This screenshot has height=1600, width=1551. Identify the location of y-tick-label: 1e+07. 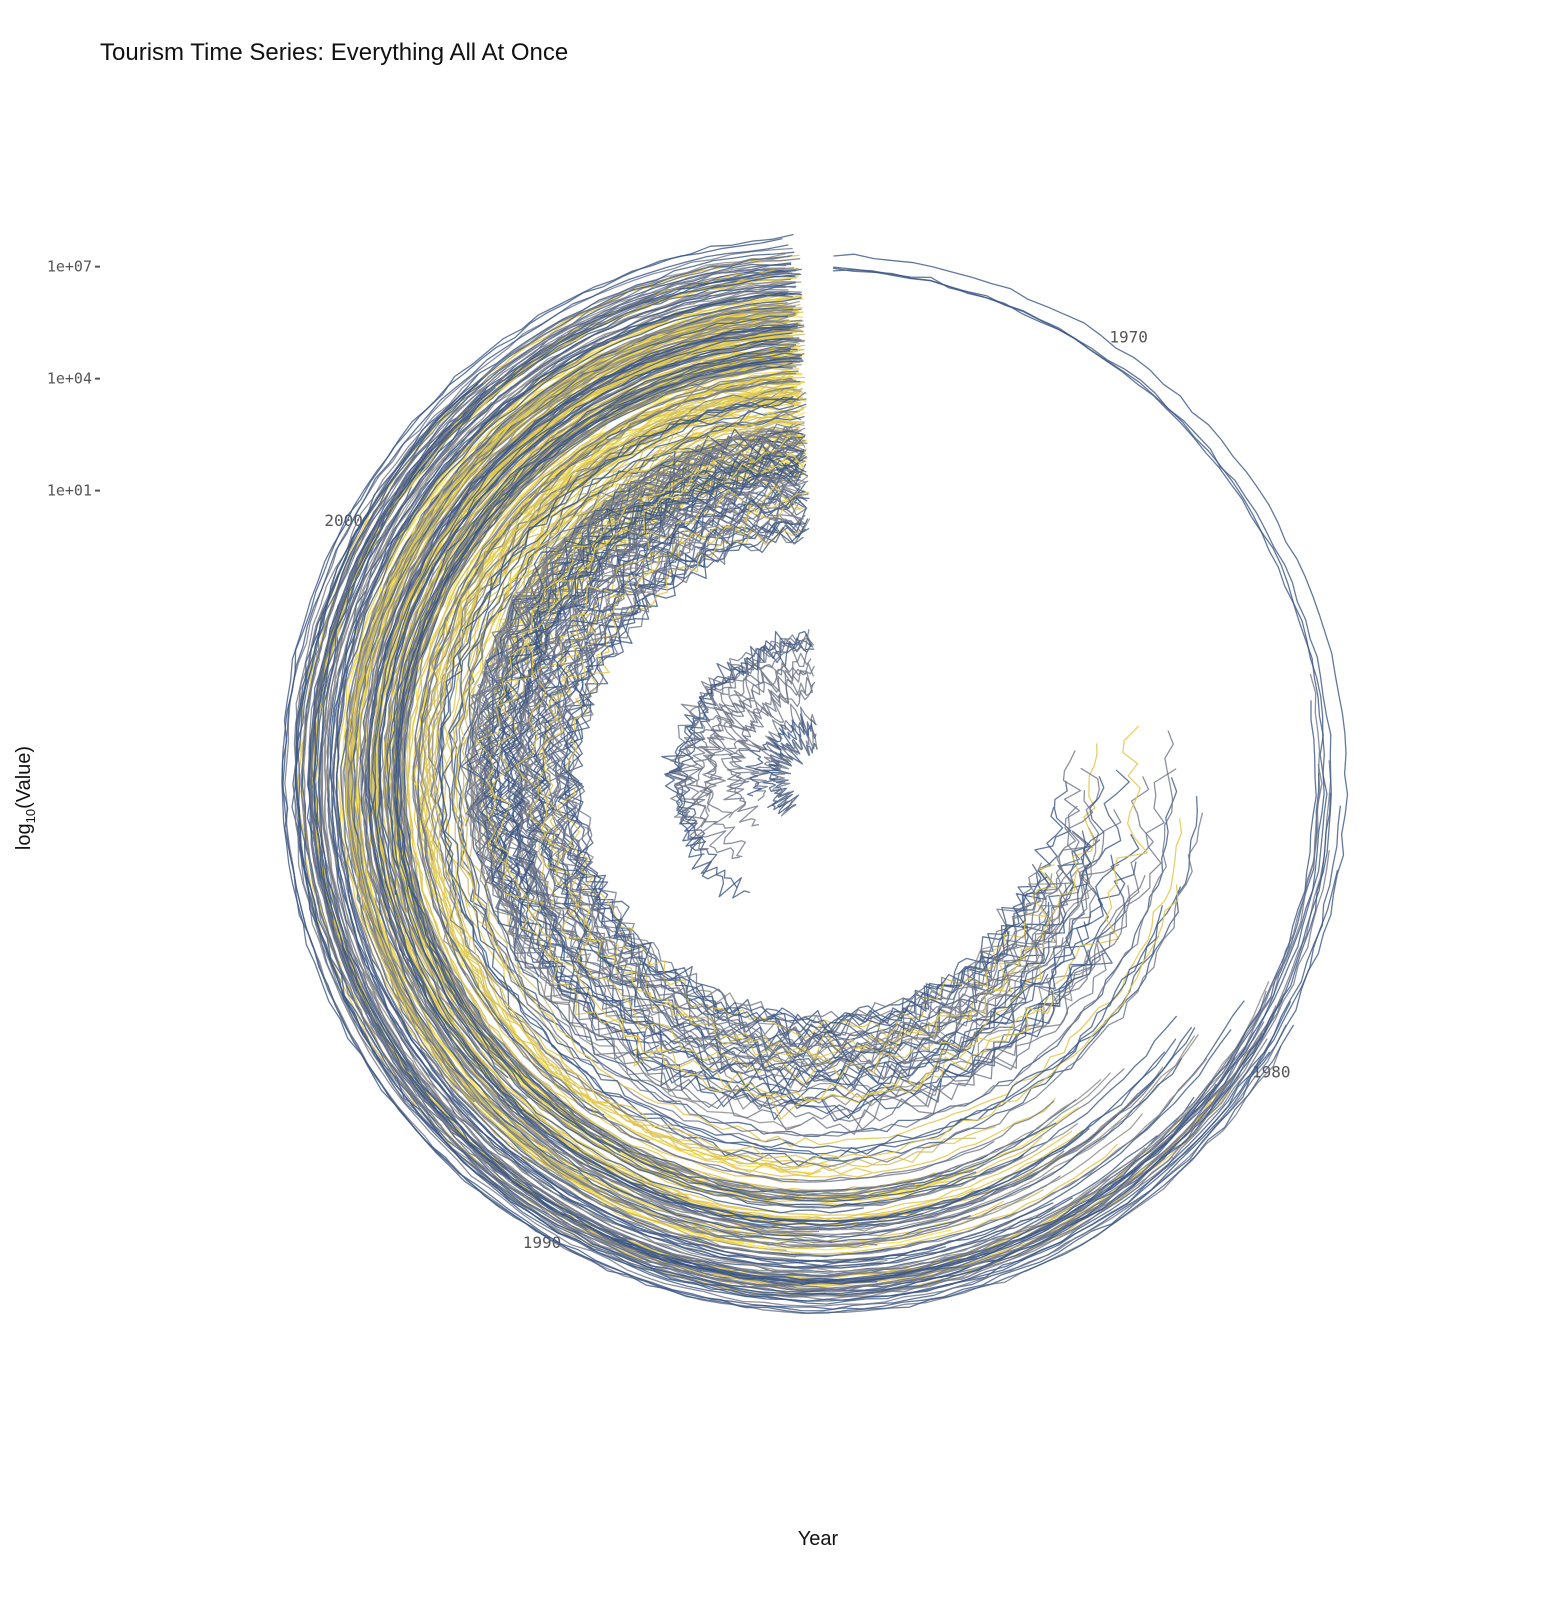
(69, 267).